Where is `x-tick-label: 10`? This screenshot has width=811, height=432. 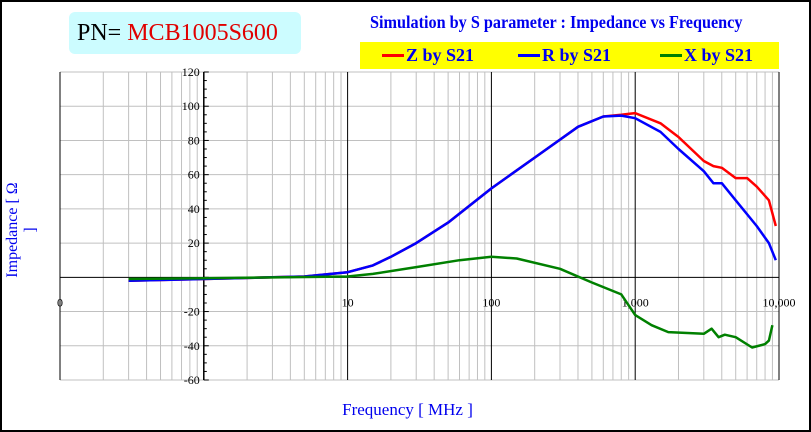
x-tick-label: 10 is located at coordinates (348, 302).